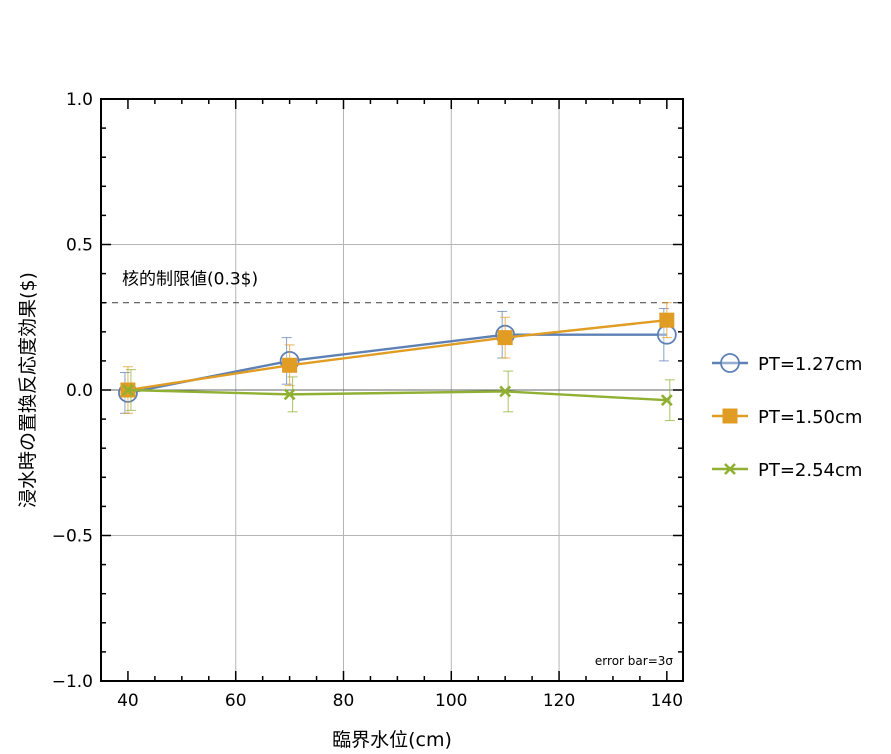 This screenshot has width=891, height=754. Describe the element at coordinates (79, 246) in the screenshot. I see `y-tick-label: 0.5` at that location.